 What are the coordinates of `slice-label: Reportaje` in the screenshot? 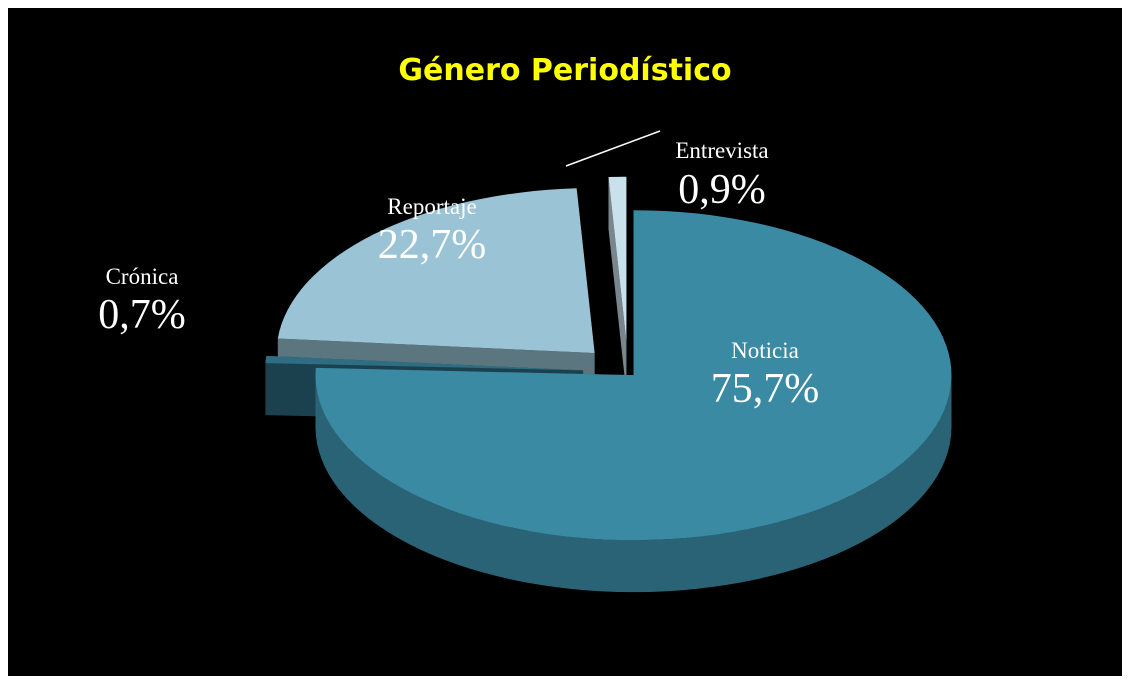 It's located at (431, 206).